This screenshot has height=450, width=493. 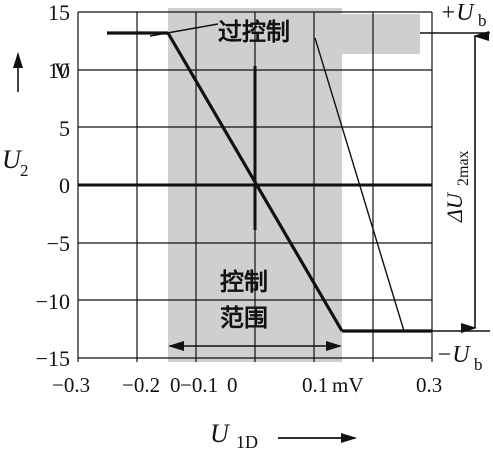 I want to click on x-tick-labels: −0.3 −0.2 0 −0.1 0 0 0.1 mV 0.3, so click(x=247, y=385).